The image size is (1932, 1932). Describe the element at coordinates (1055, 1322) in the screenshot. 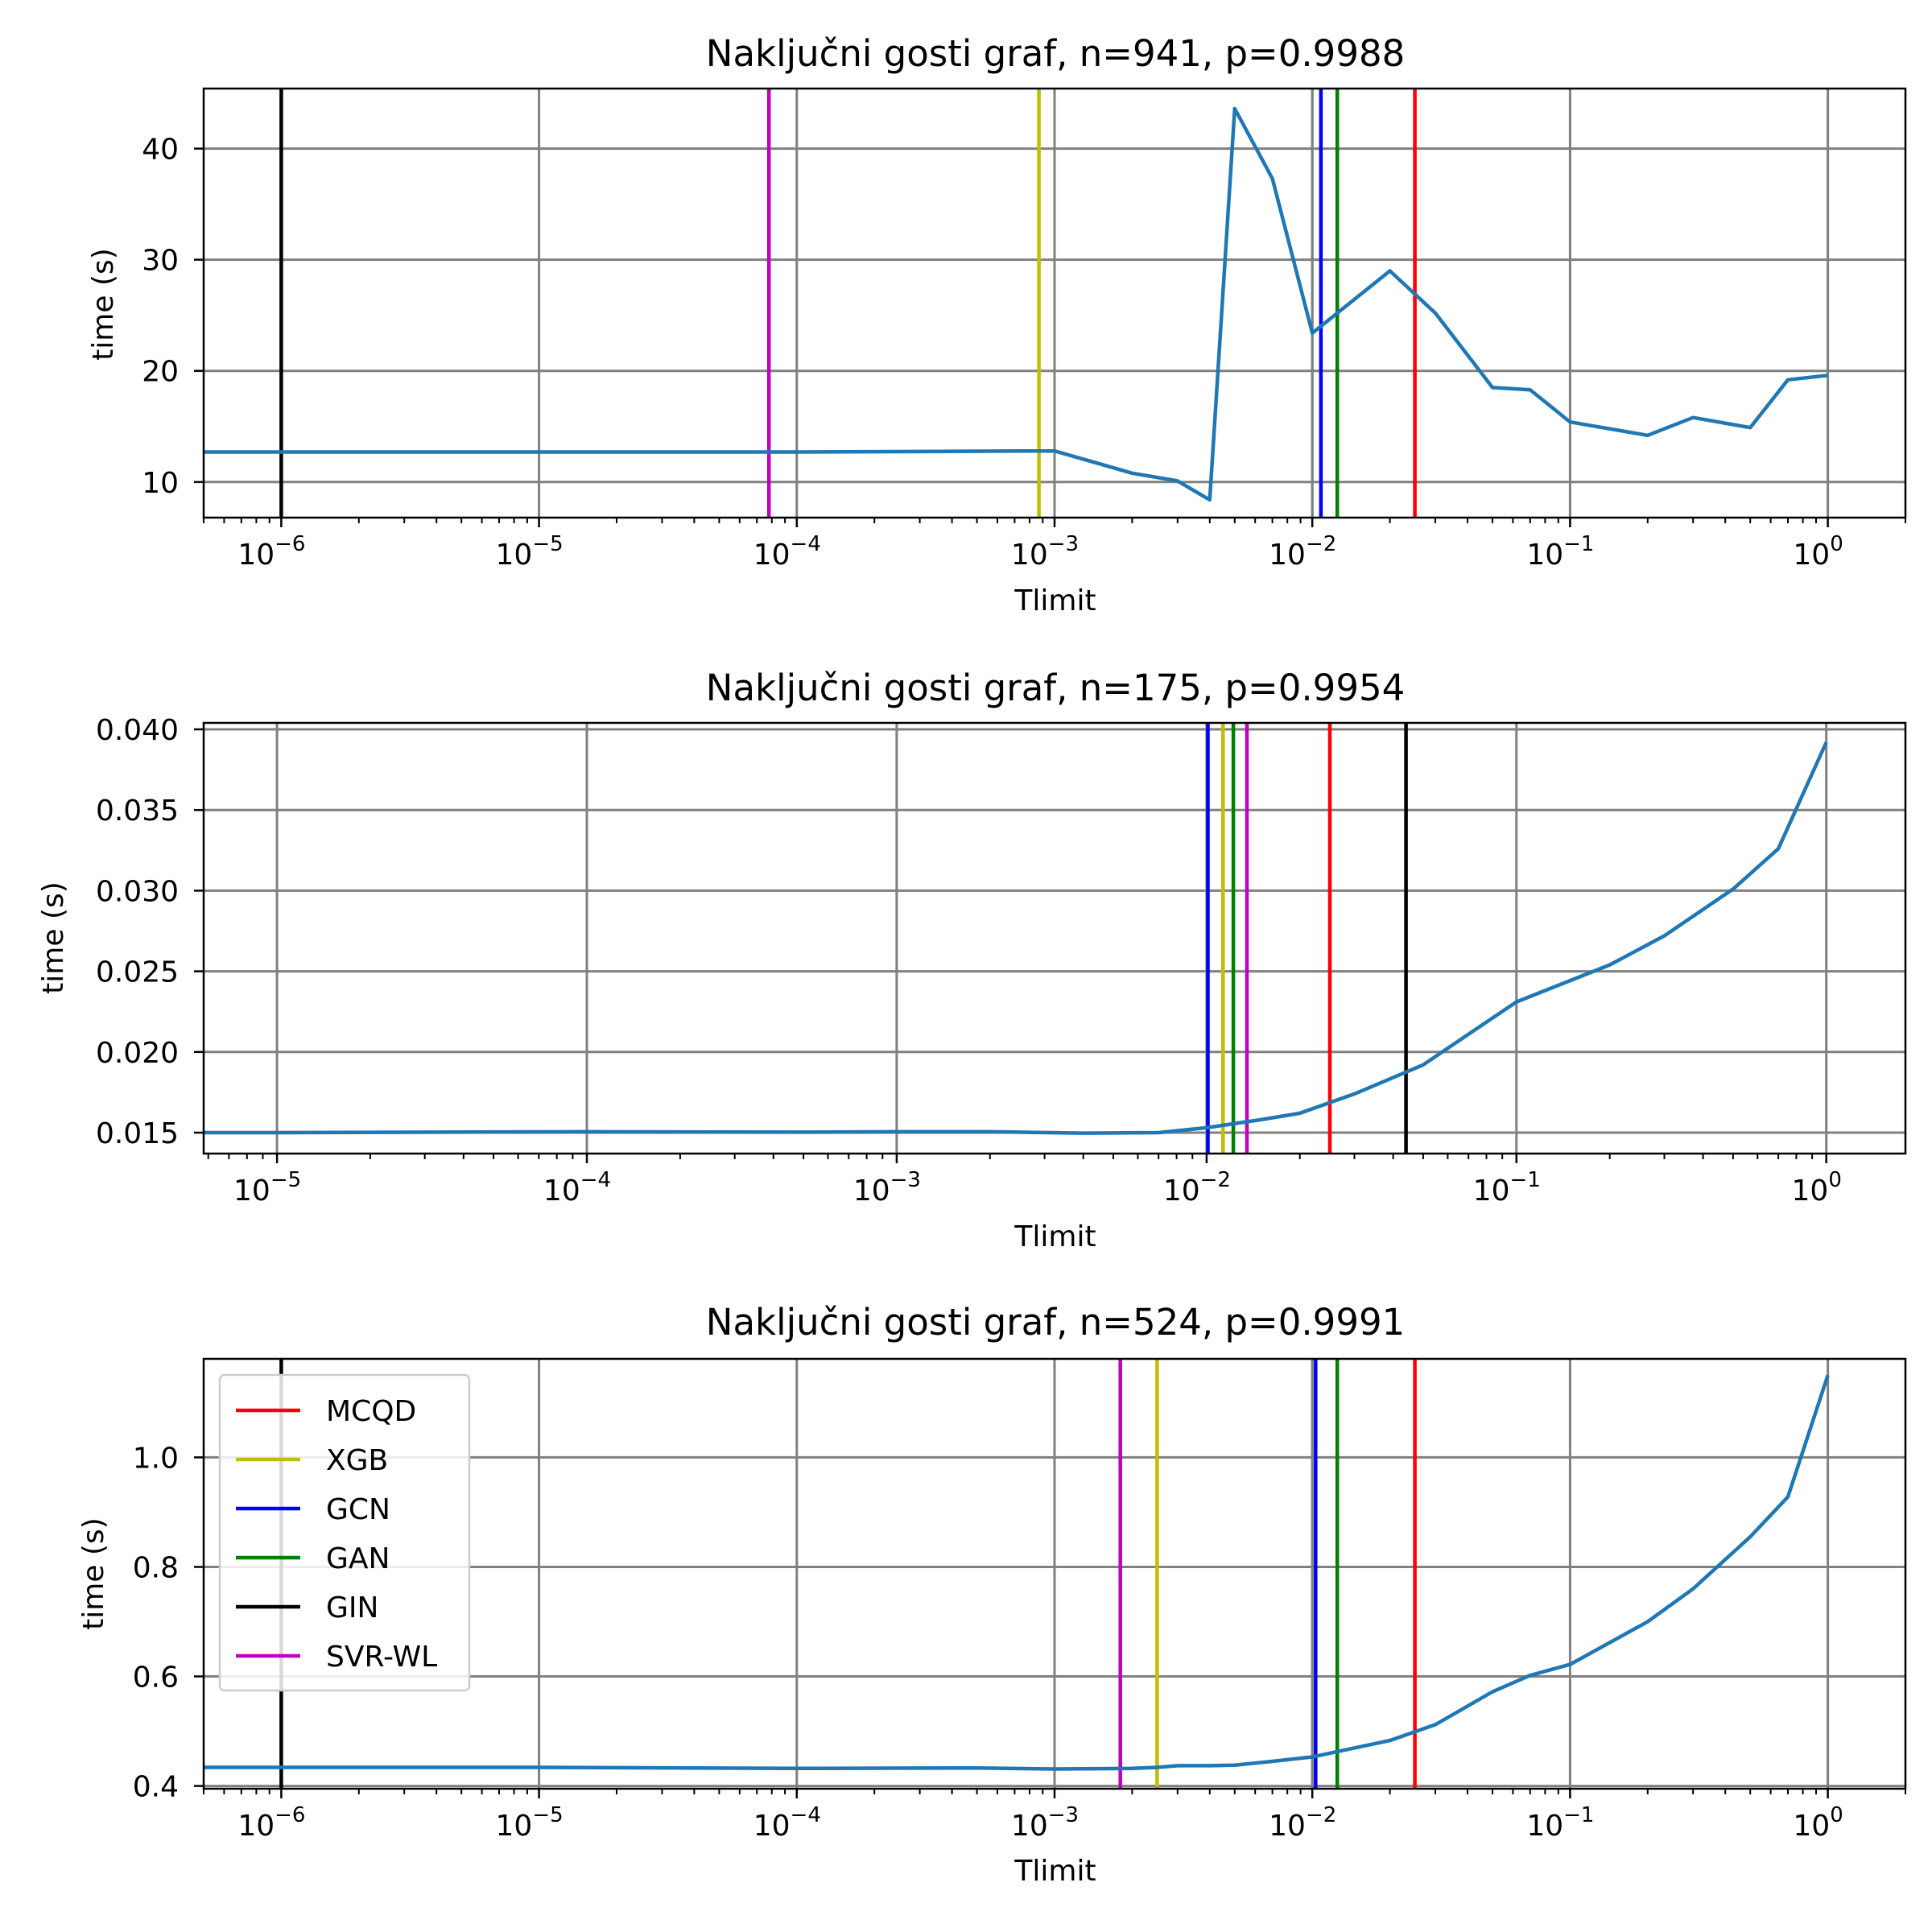

I see `chart-title: Naključni gosti graf, n=524, p=0.9991` at that location.